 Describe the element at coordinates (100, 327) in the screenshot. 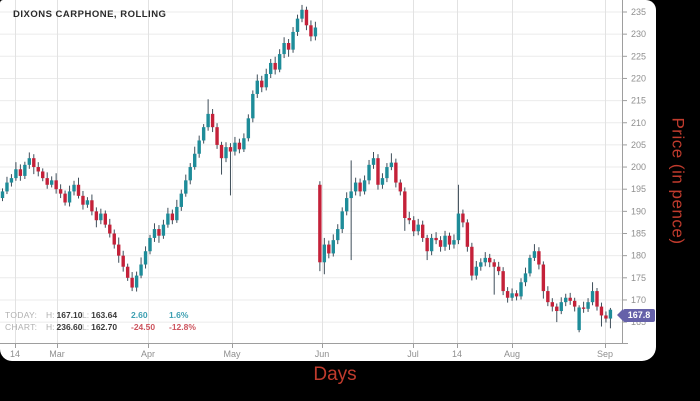

I see `legend-row-chart: CHART: H: 236.60 L: 162.70 -24.50 -12.8%` at that location.